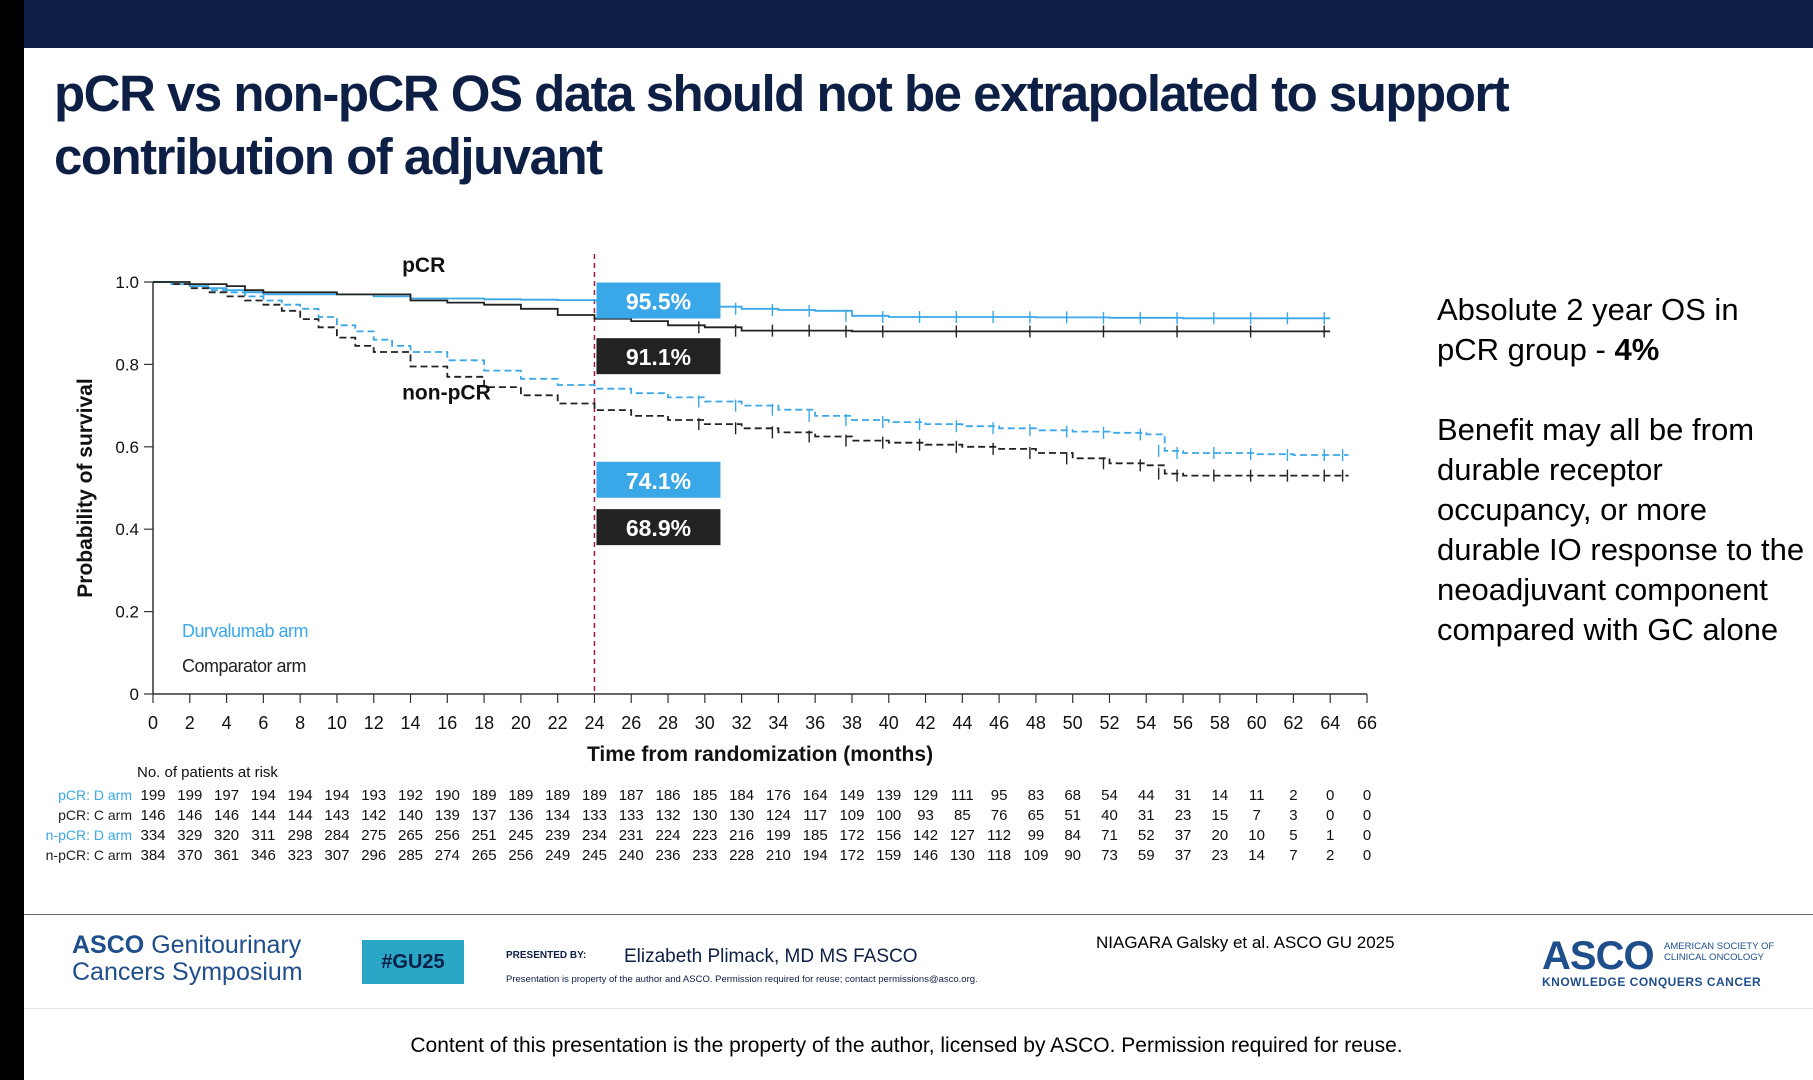 The image size is (1813, 1080). Describe the element at coordinates (484, 855) in the screenshot. I see `risk-table-cell: 265` at that location.